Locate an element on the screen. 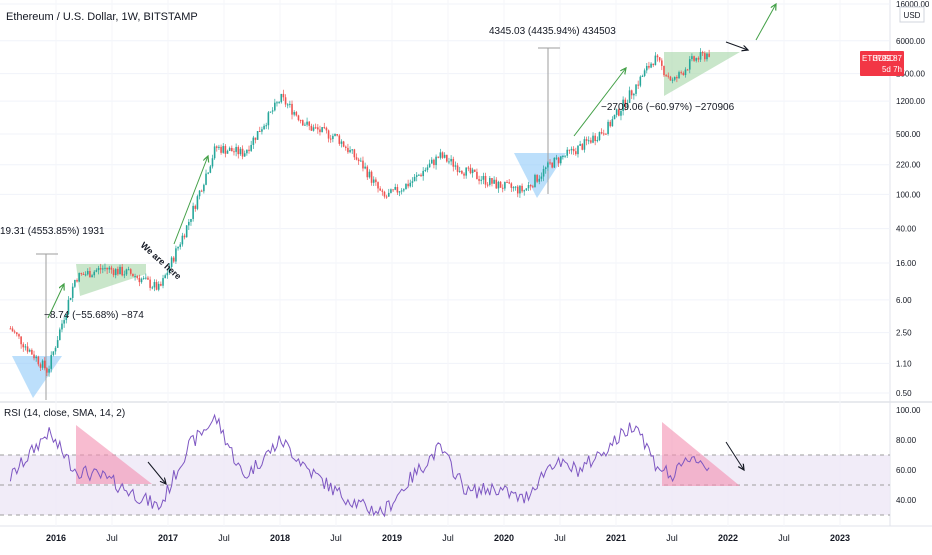 The width and height of the screenshot is (932, 555). pattern-triangle-2016 is located at coordinates (37, 377).